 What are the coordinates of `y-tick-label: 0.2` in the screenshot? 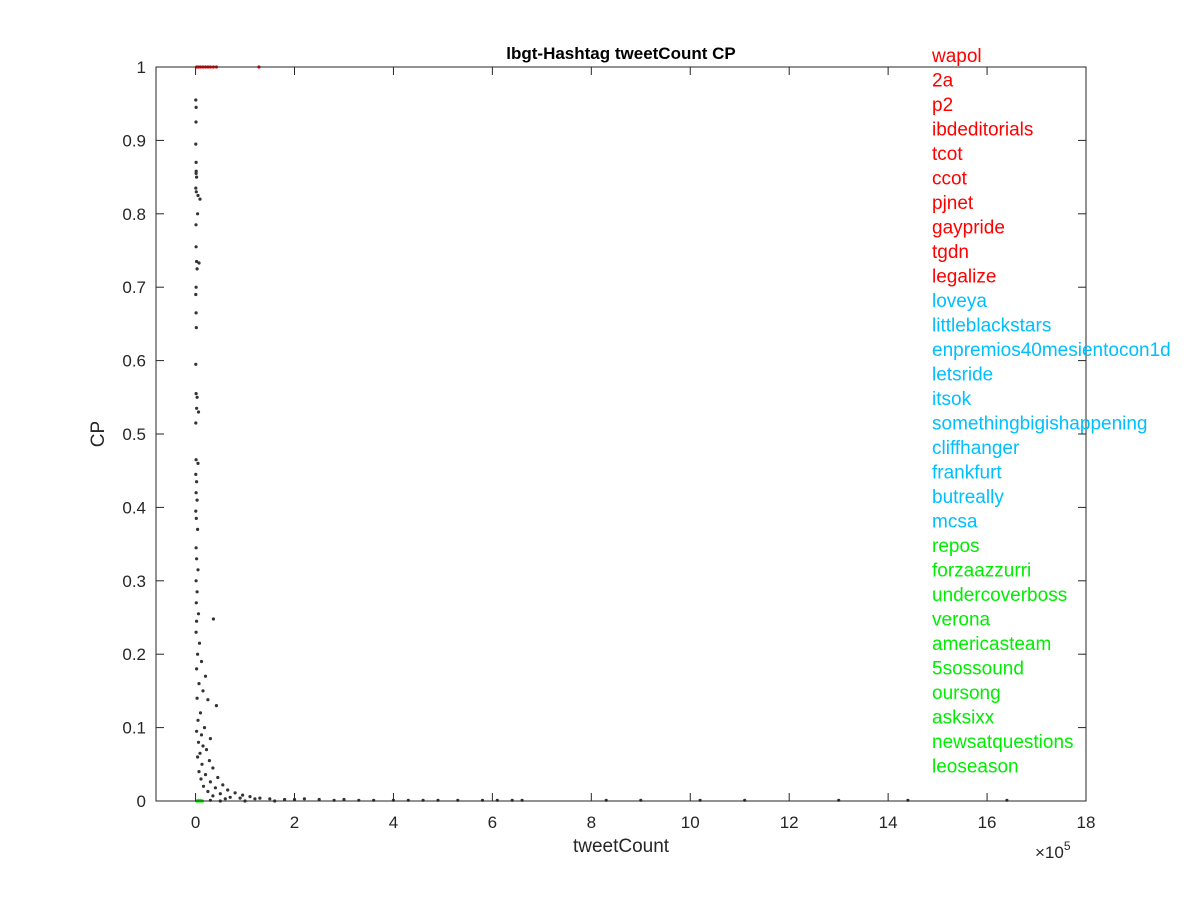 It's located at (134, 654).